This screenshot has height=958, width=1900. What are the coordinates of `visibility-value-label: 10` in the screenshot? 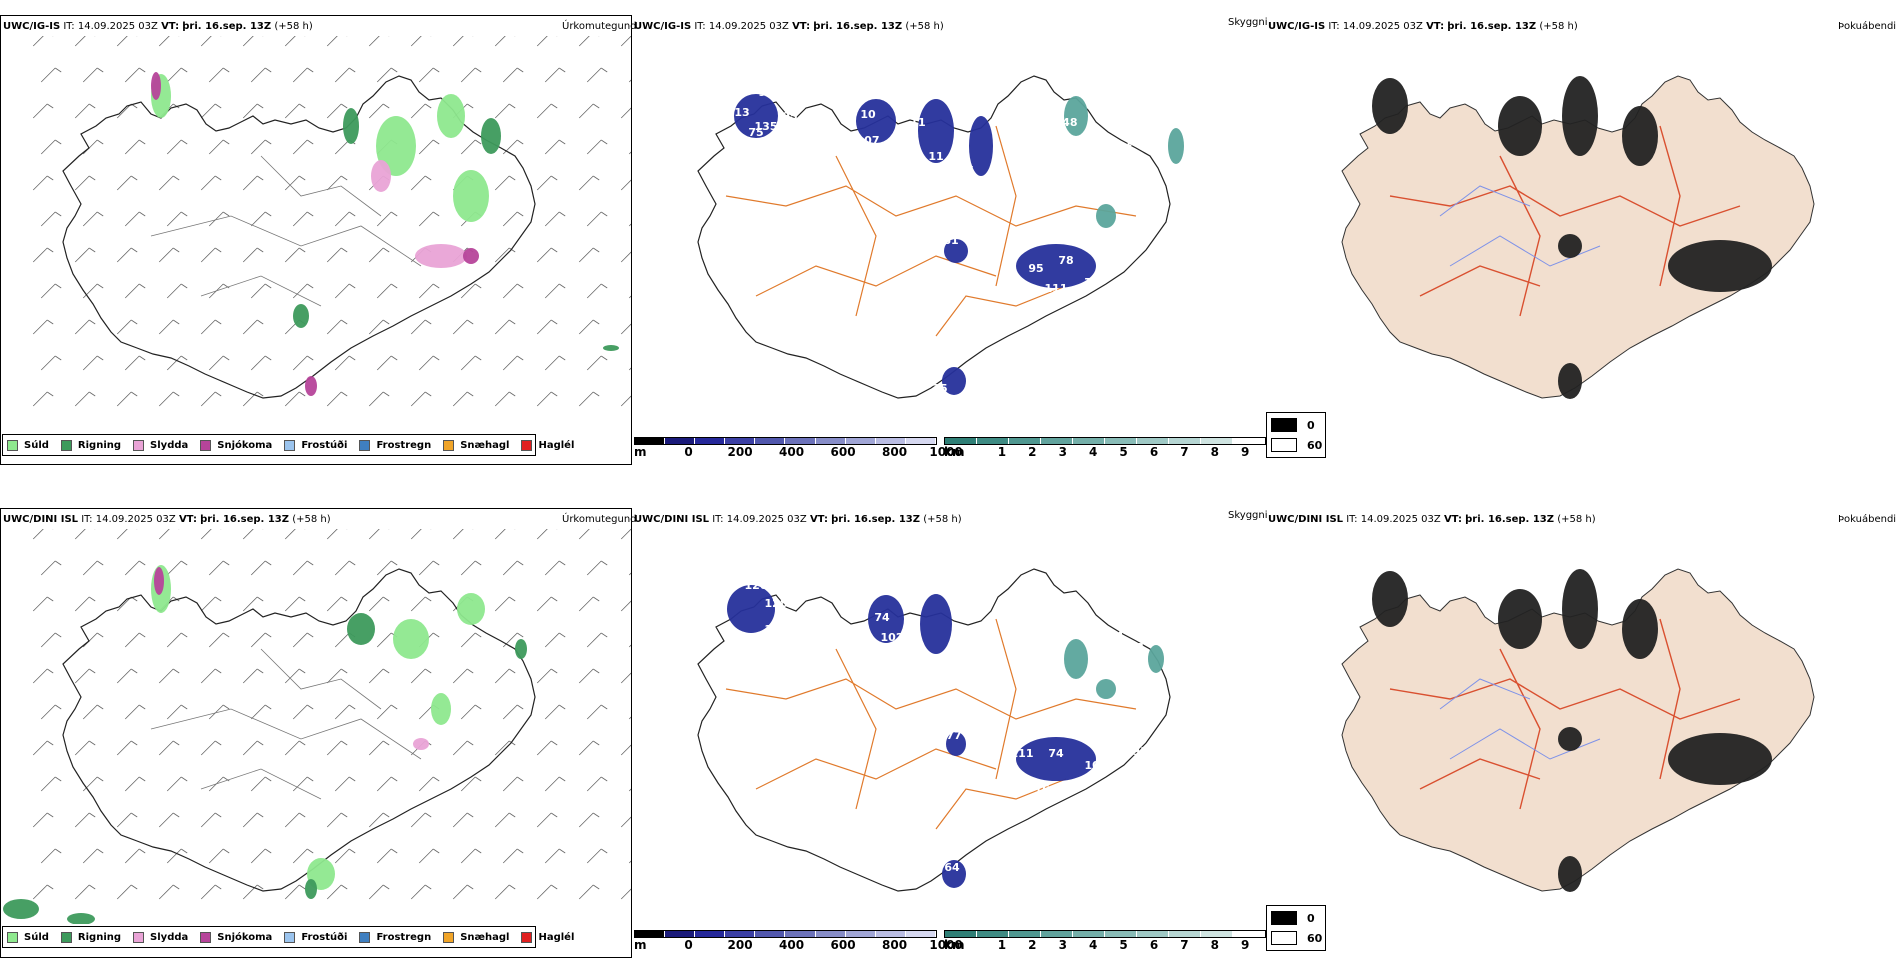 It's located at (868, 114).